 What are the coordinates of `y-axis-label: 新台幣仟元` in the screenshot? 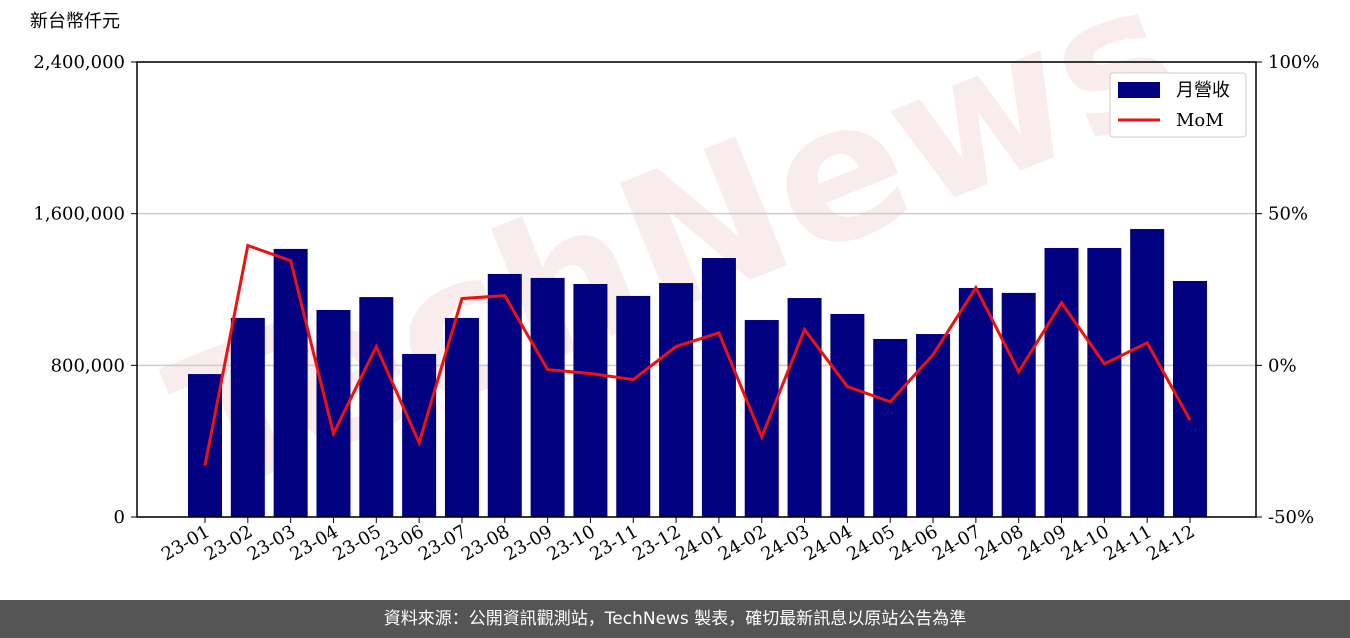 It's located at (75, 21).